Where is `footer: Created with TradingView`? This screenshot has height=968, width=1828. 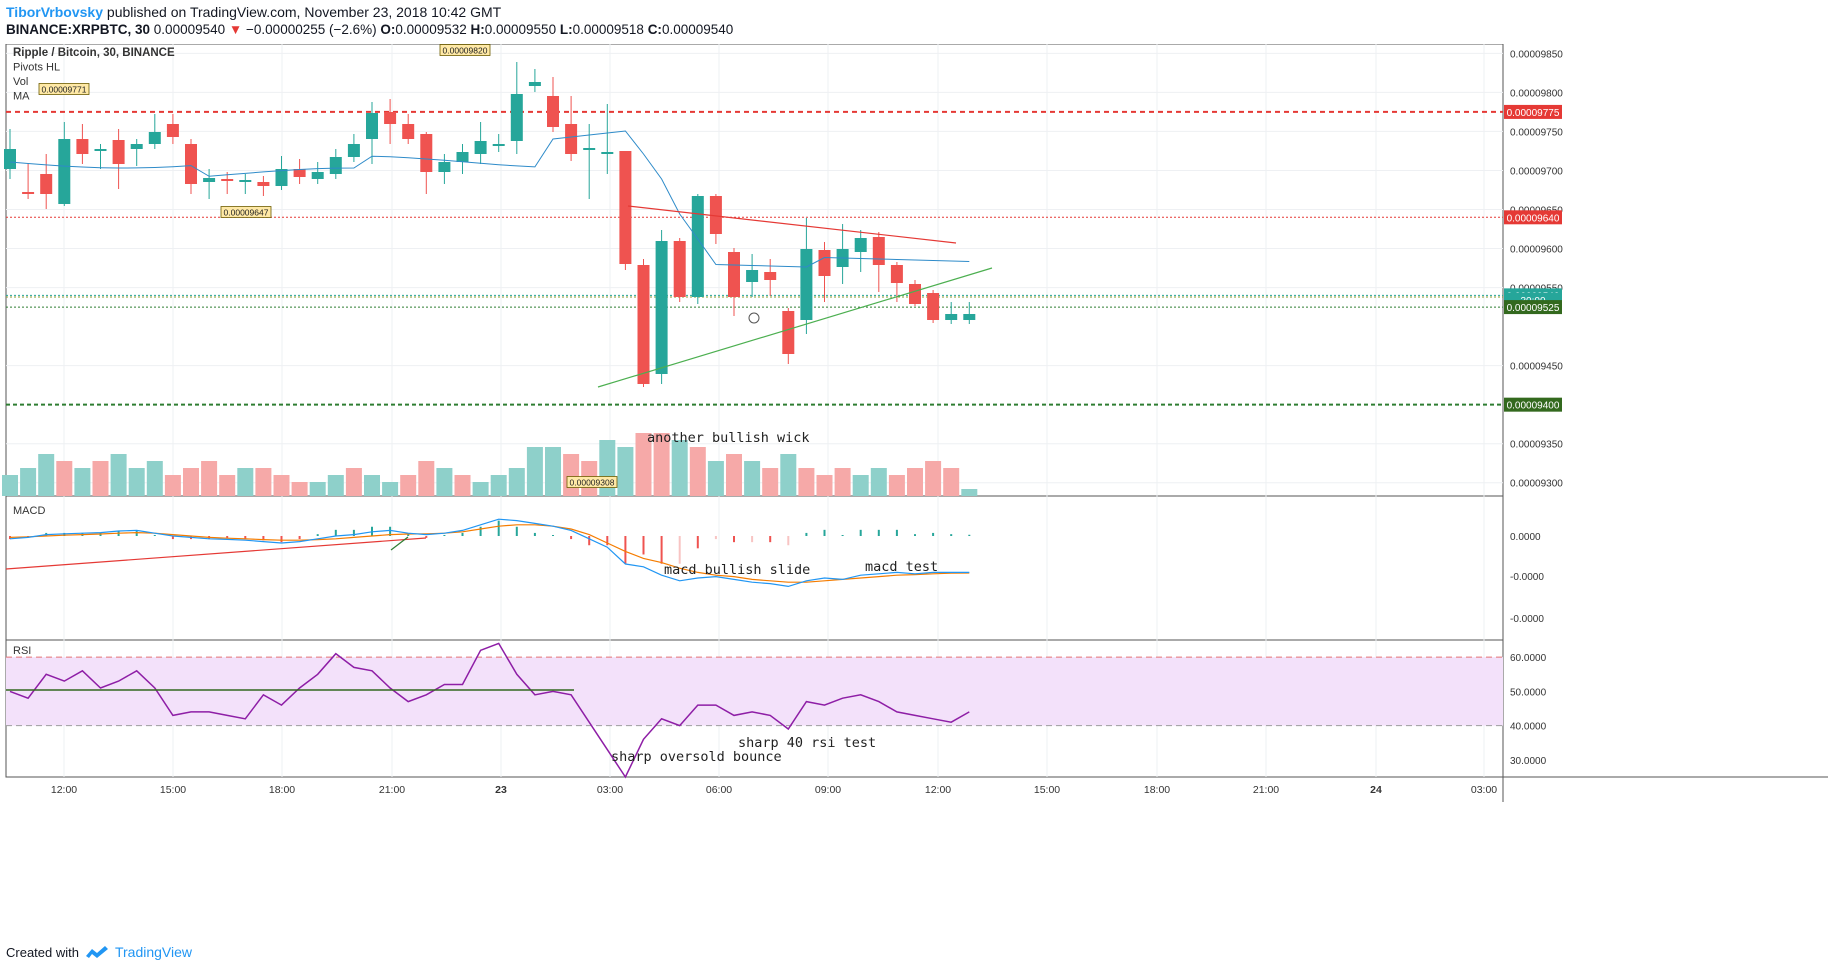
footer: Created with TradingView is located at coordinates (99, 952).